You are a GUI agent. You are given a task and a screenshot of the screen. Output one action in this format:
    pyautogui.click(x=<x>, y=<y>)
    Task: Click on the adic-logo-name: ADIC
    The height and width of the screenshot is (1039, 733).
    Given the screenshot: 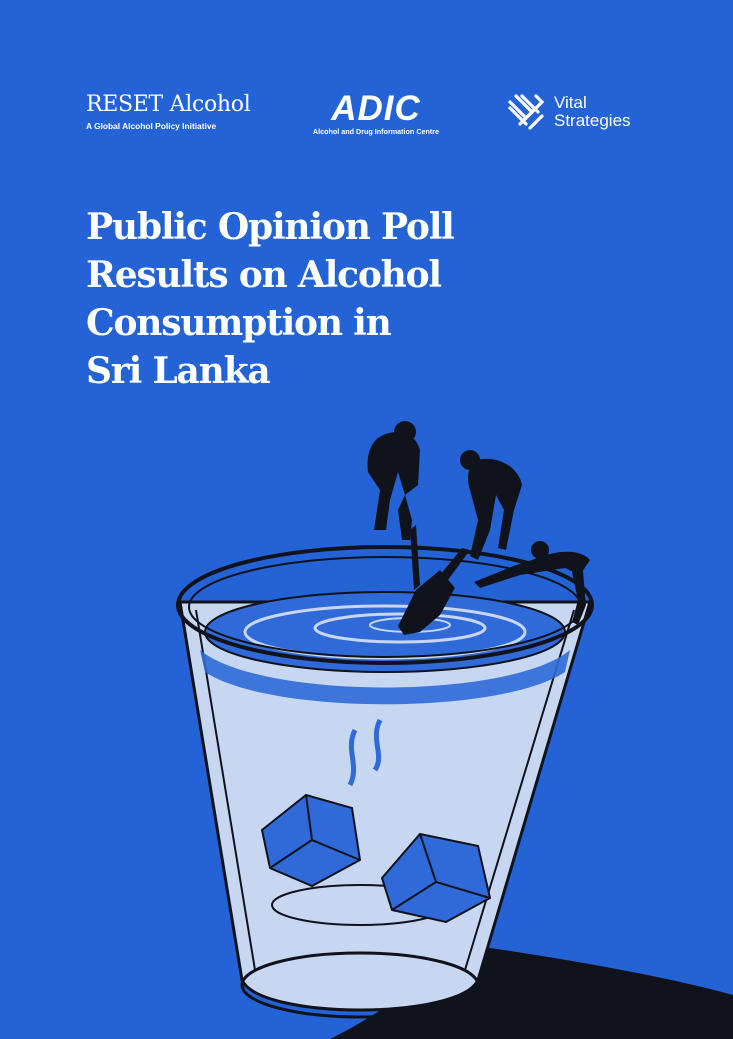 What is the action you would take?
    pyautogui.click(x=376, y=108)
    